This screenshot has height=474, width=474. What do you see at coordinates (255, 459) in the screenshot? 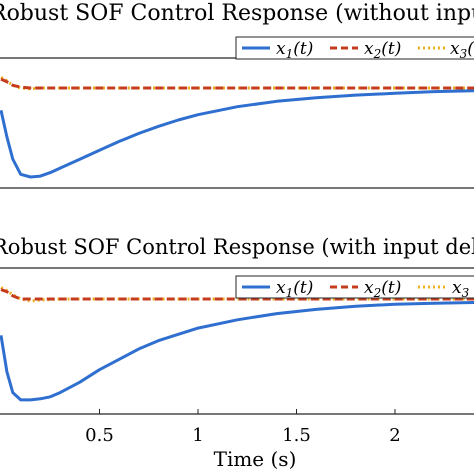
I see `x-axis-label: Time (s)` at bounding box center [255, 459].